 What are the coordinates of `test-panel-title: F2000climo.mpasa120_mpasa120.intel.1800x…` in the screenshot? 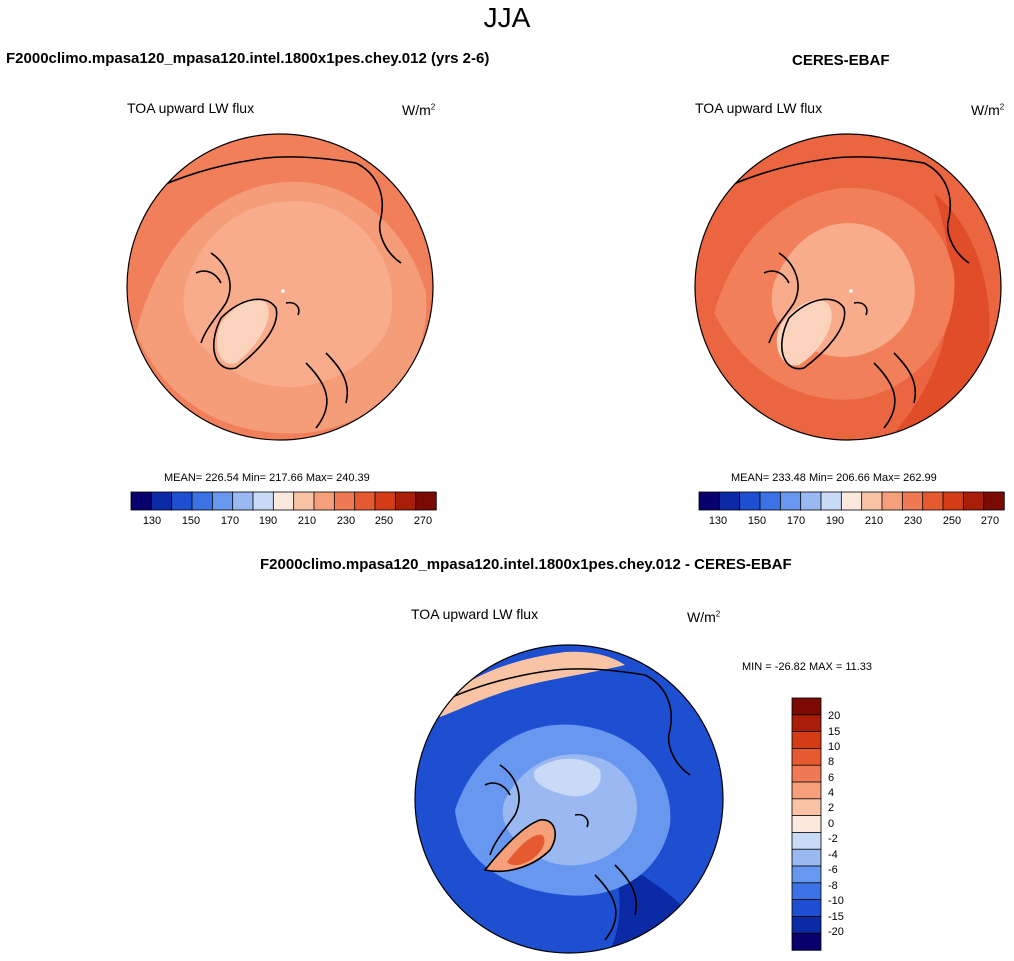 It's located at (248, 58).